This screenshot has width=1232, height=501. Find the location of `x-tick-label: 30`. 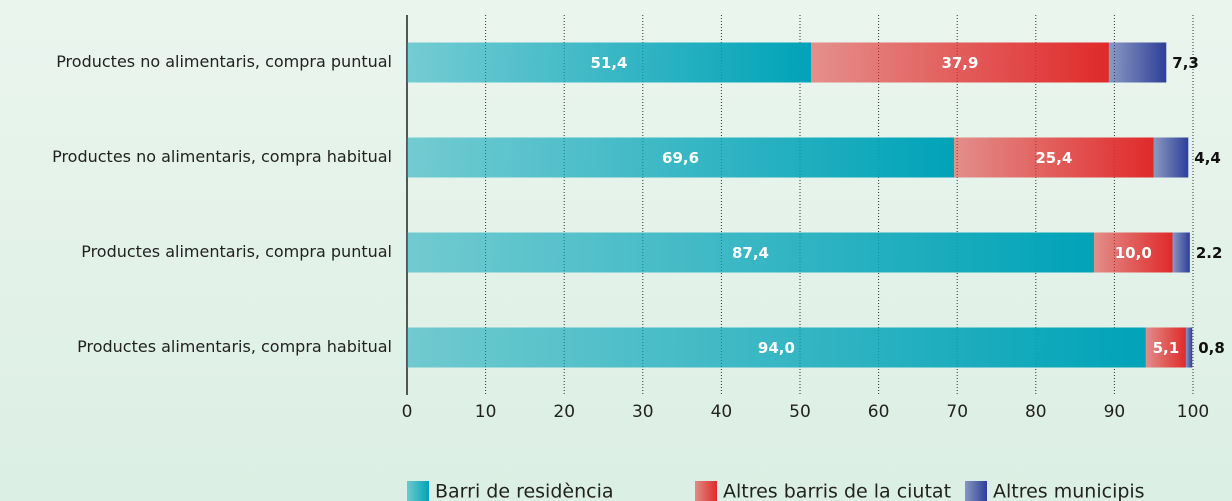

x-tick-label: 30 is located at coordinates (643, 412).